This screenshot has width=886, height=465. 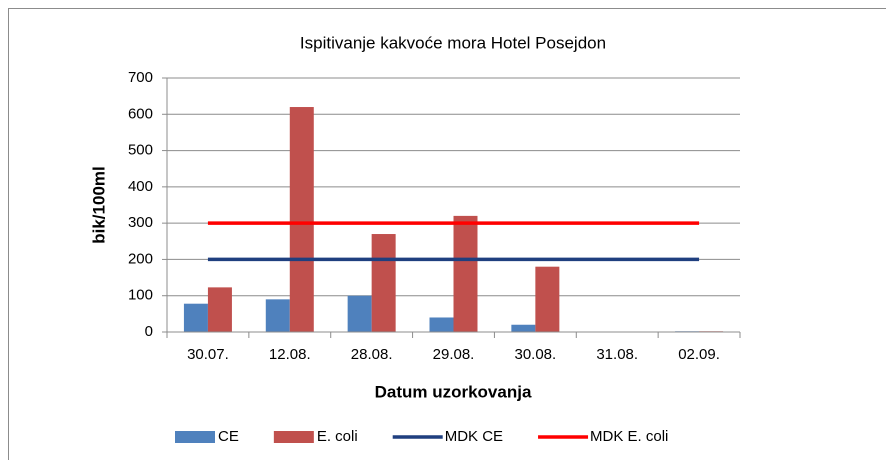 I want to click on legend-label: MDK E. coli, so click(x=629, y=436).